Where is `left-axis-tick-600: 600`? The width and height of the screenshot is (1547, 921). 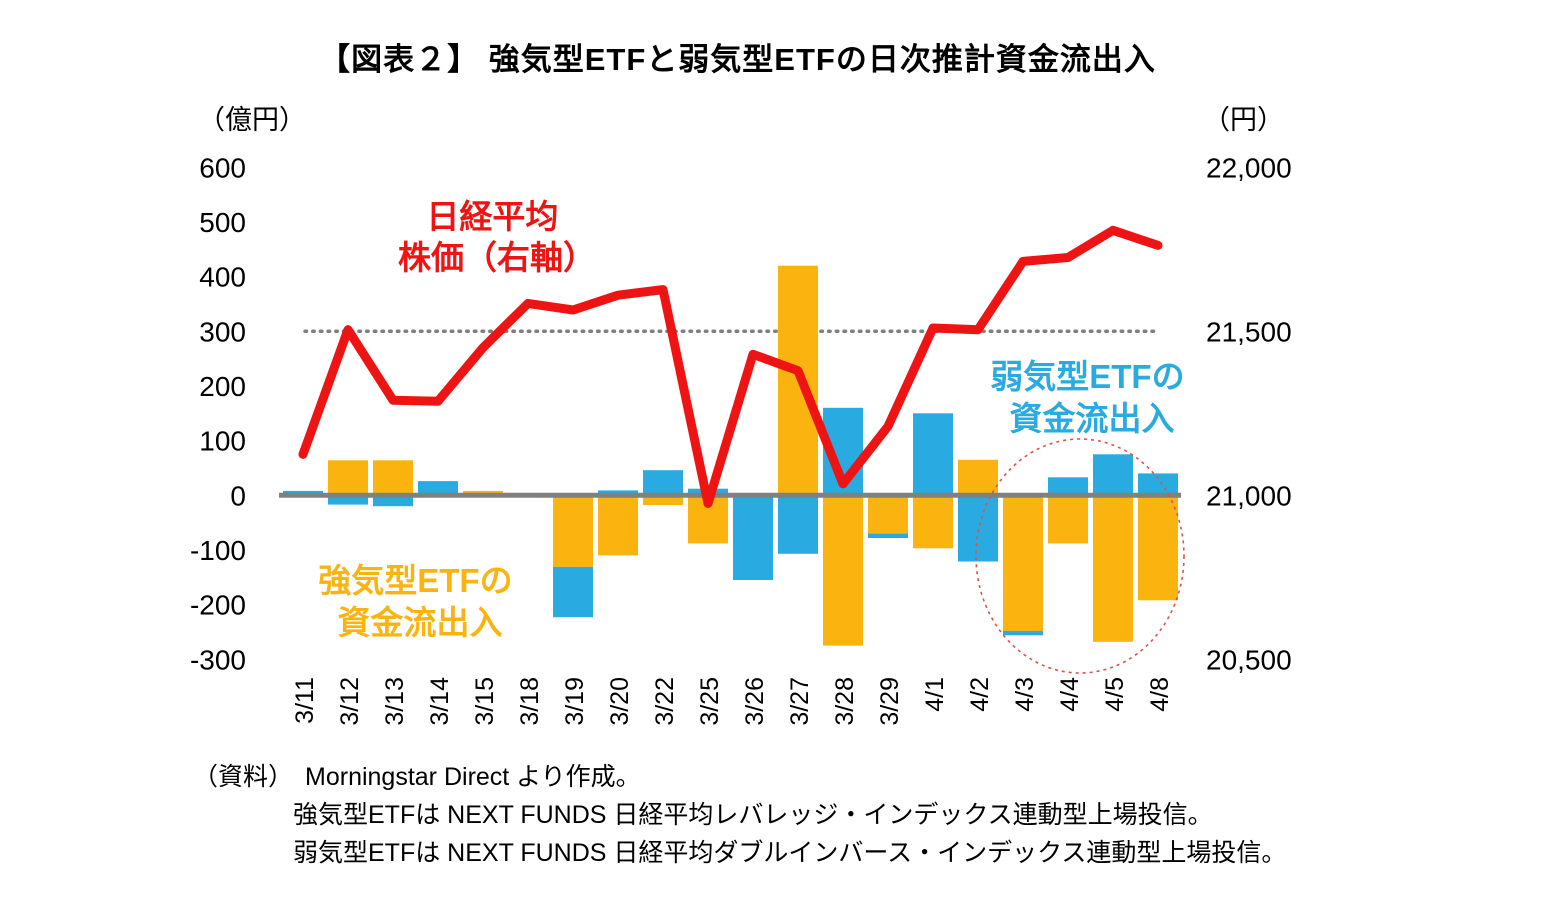 left-axis-tick-600: 600 is located at coordinates (222, 167).